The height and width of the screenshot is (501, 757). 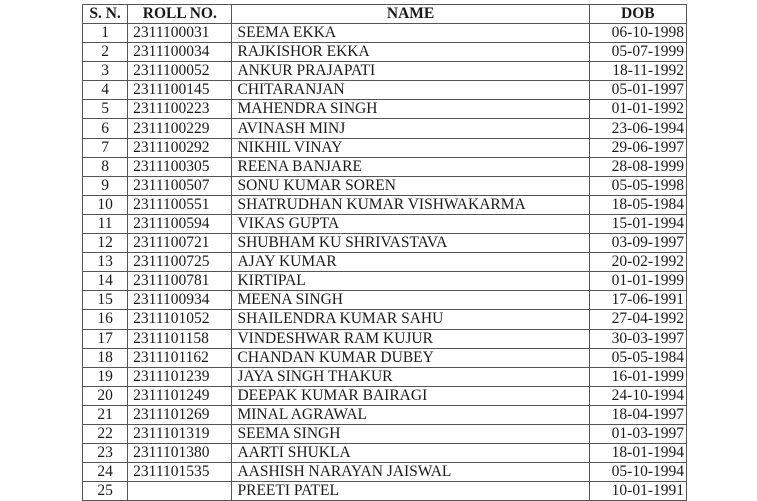 What do you see at coordinates (105, 262) in the screenshot?
I see `cell-sn: 13` at bounding box center [105, 262].